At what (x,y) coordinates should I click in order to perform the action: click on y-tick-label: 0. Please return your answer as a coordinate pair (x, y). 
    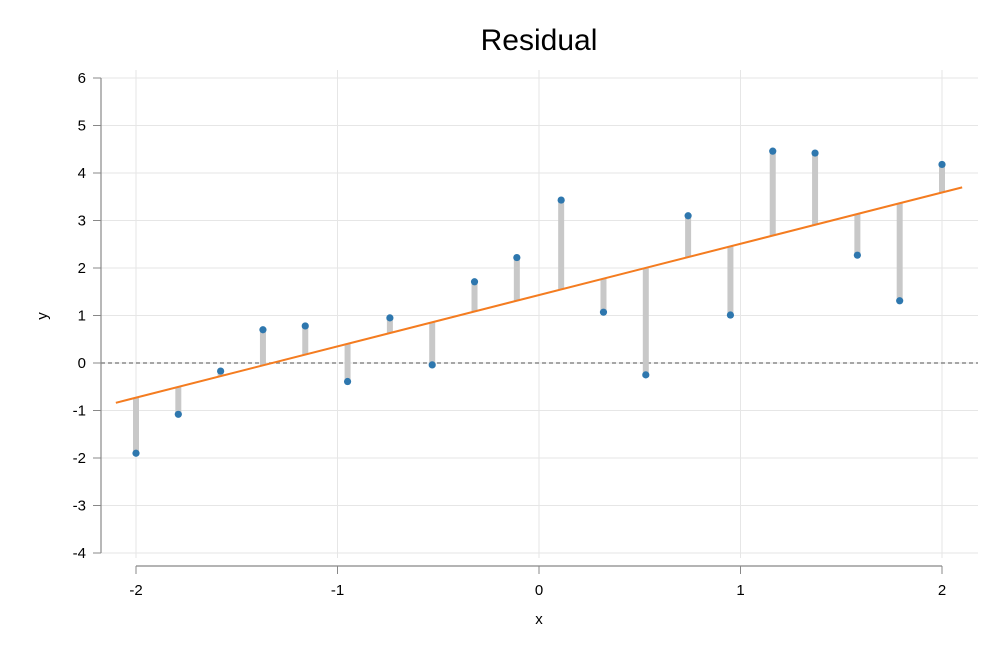
    Looking at the image, I should click on (82, 363).